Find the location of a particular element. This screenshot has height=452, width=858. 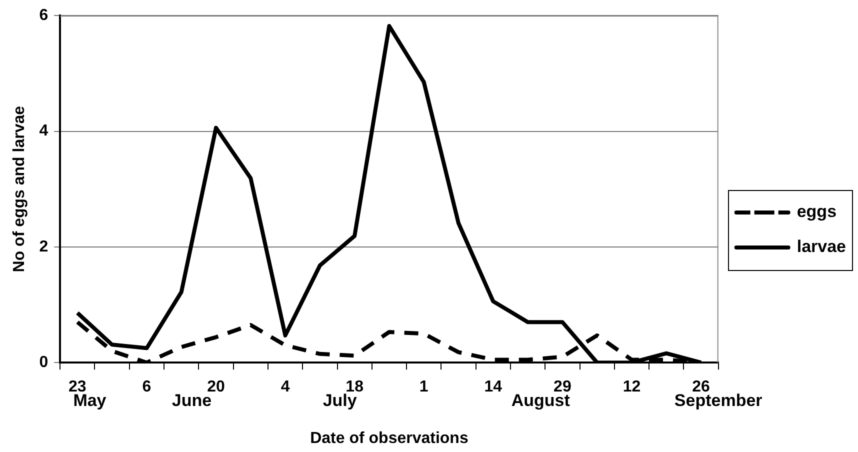

y-tick-label: 4 is located at coordinates (43, 131).